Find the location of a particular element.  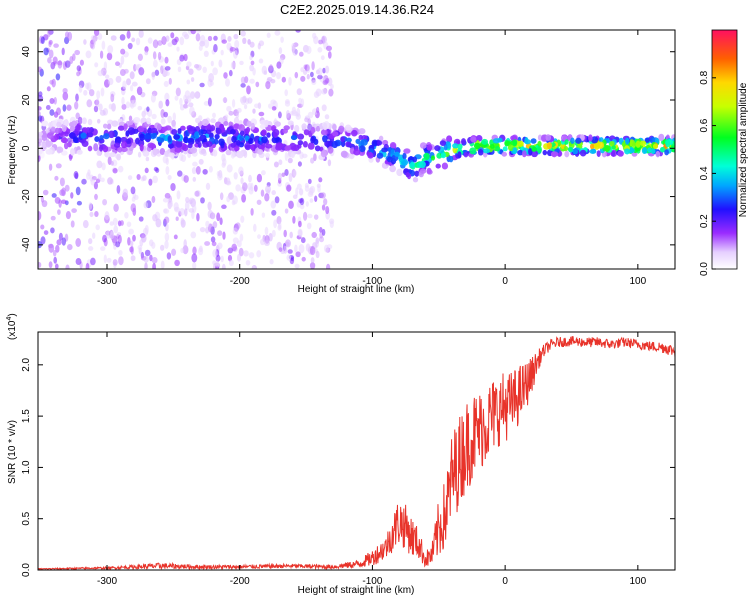

colorbar-tick-label: 0.6 is located at coordinates (704, 125).